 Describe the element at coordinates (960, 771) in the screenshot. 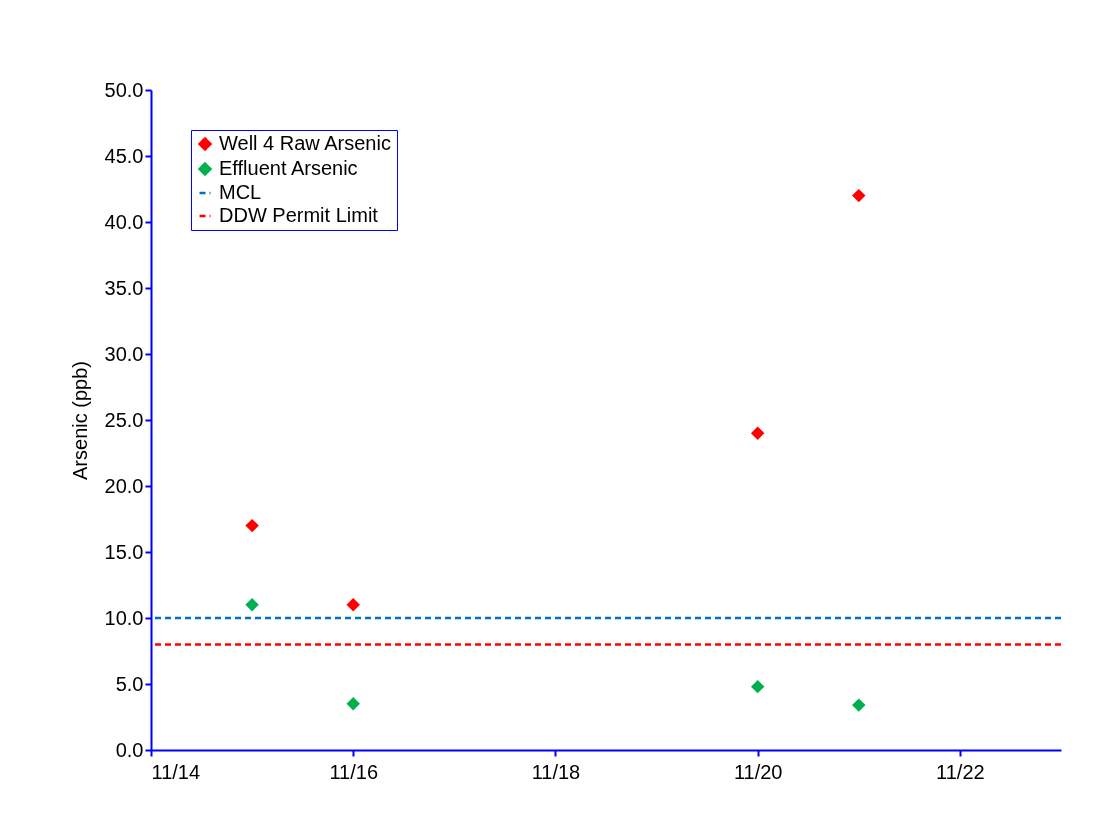

I see `x-tick-label: 11/22` at that location.